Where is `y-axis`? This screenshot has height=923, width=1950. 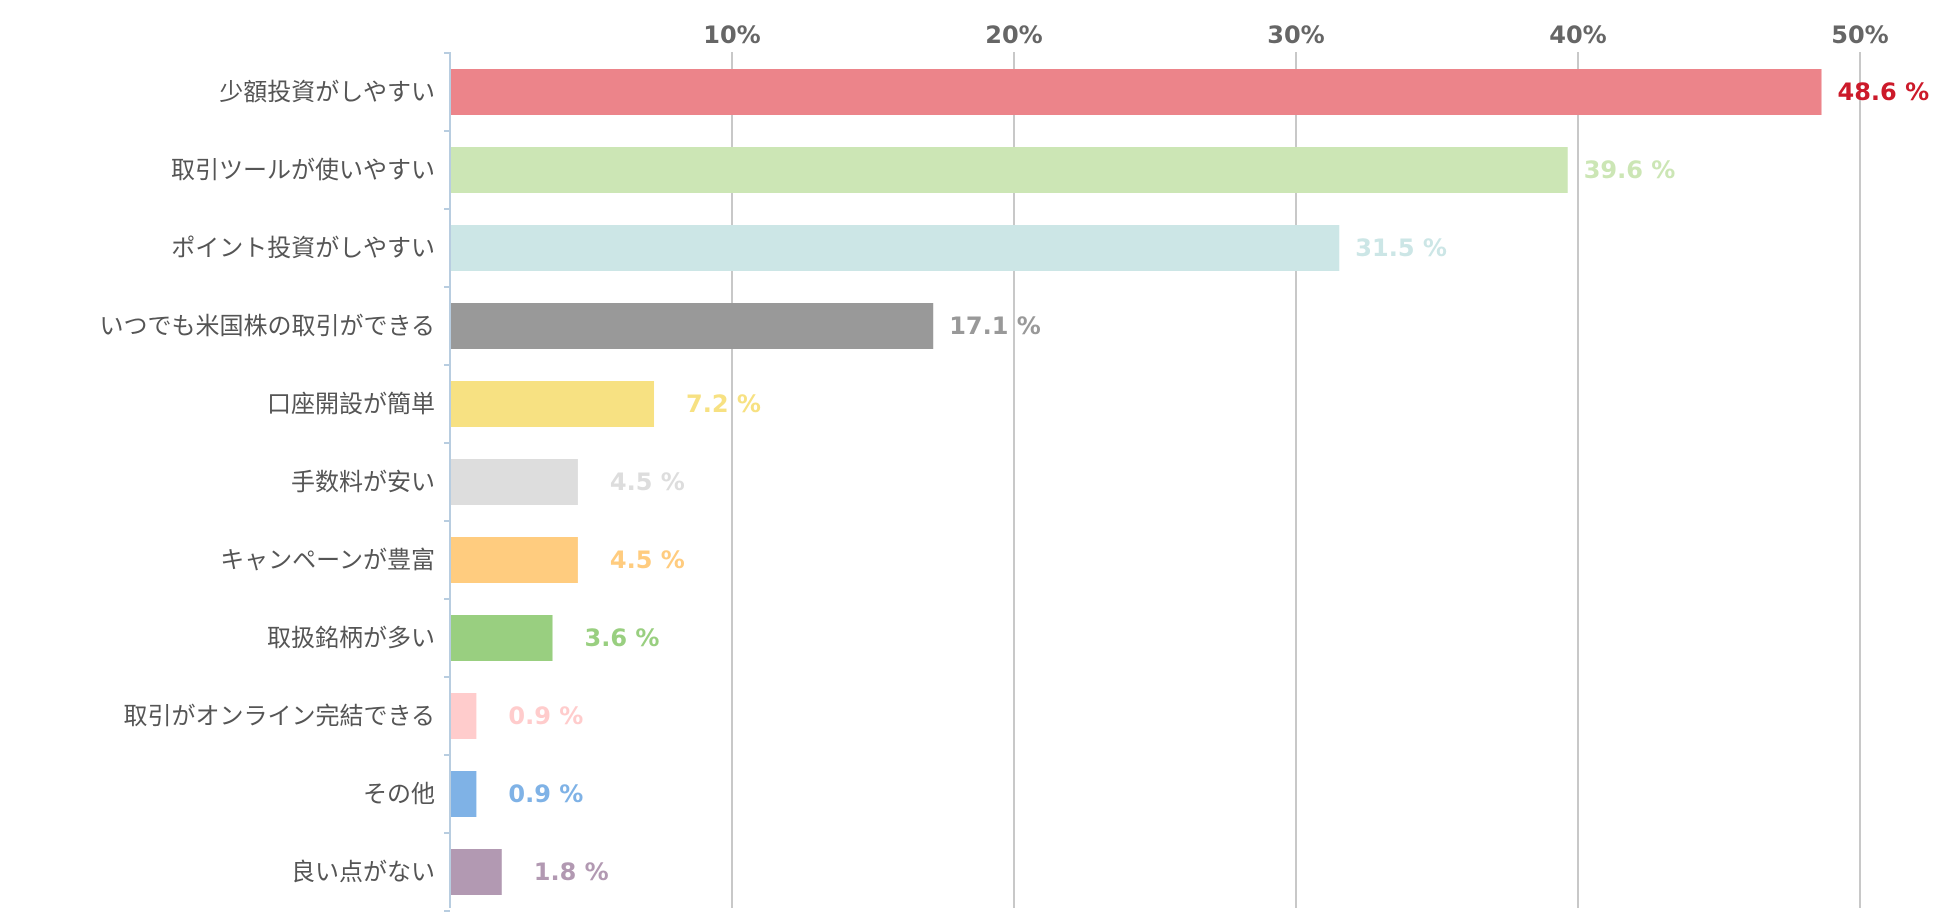 y-axis is located at coordinates (447, 482).